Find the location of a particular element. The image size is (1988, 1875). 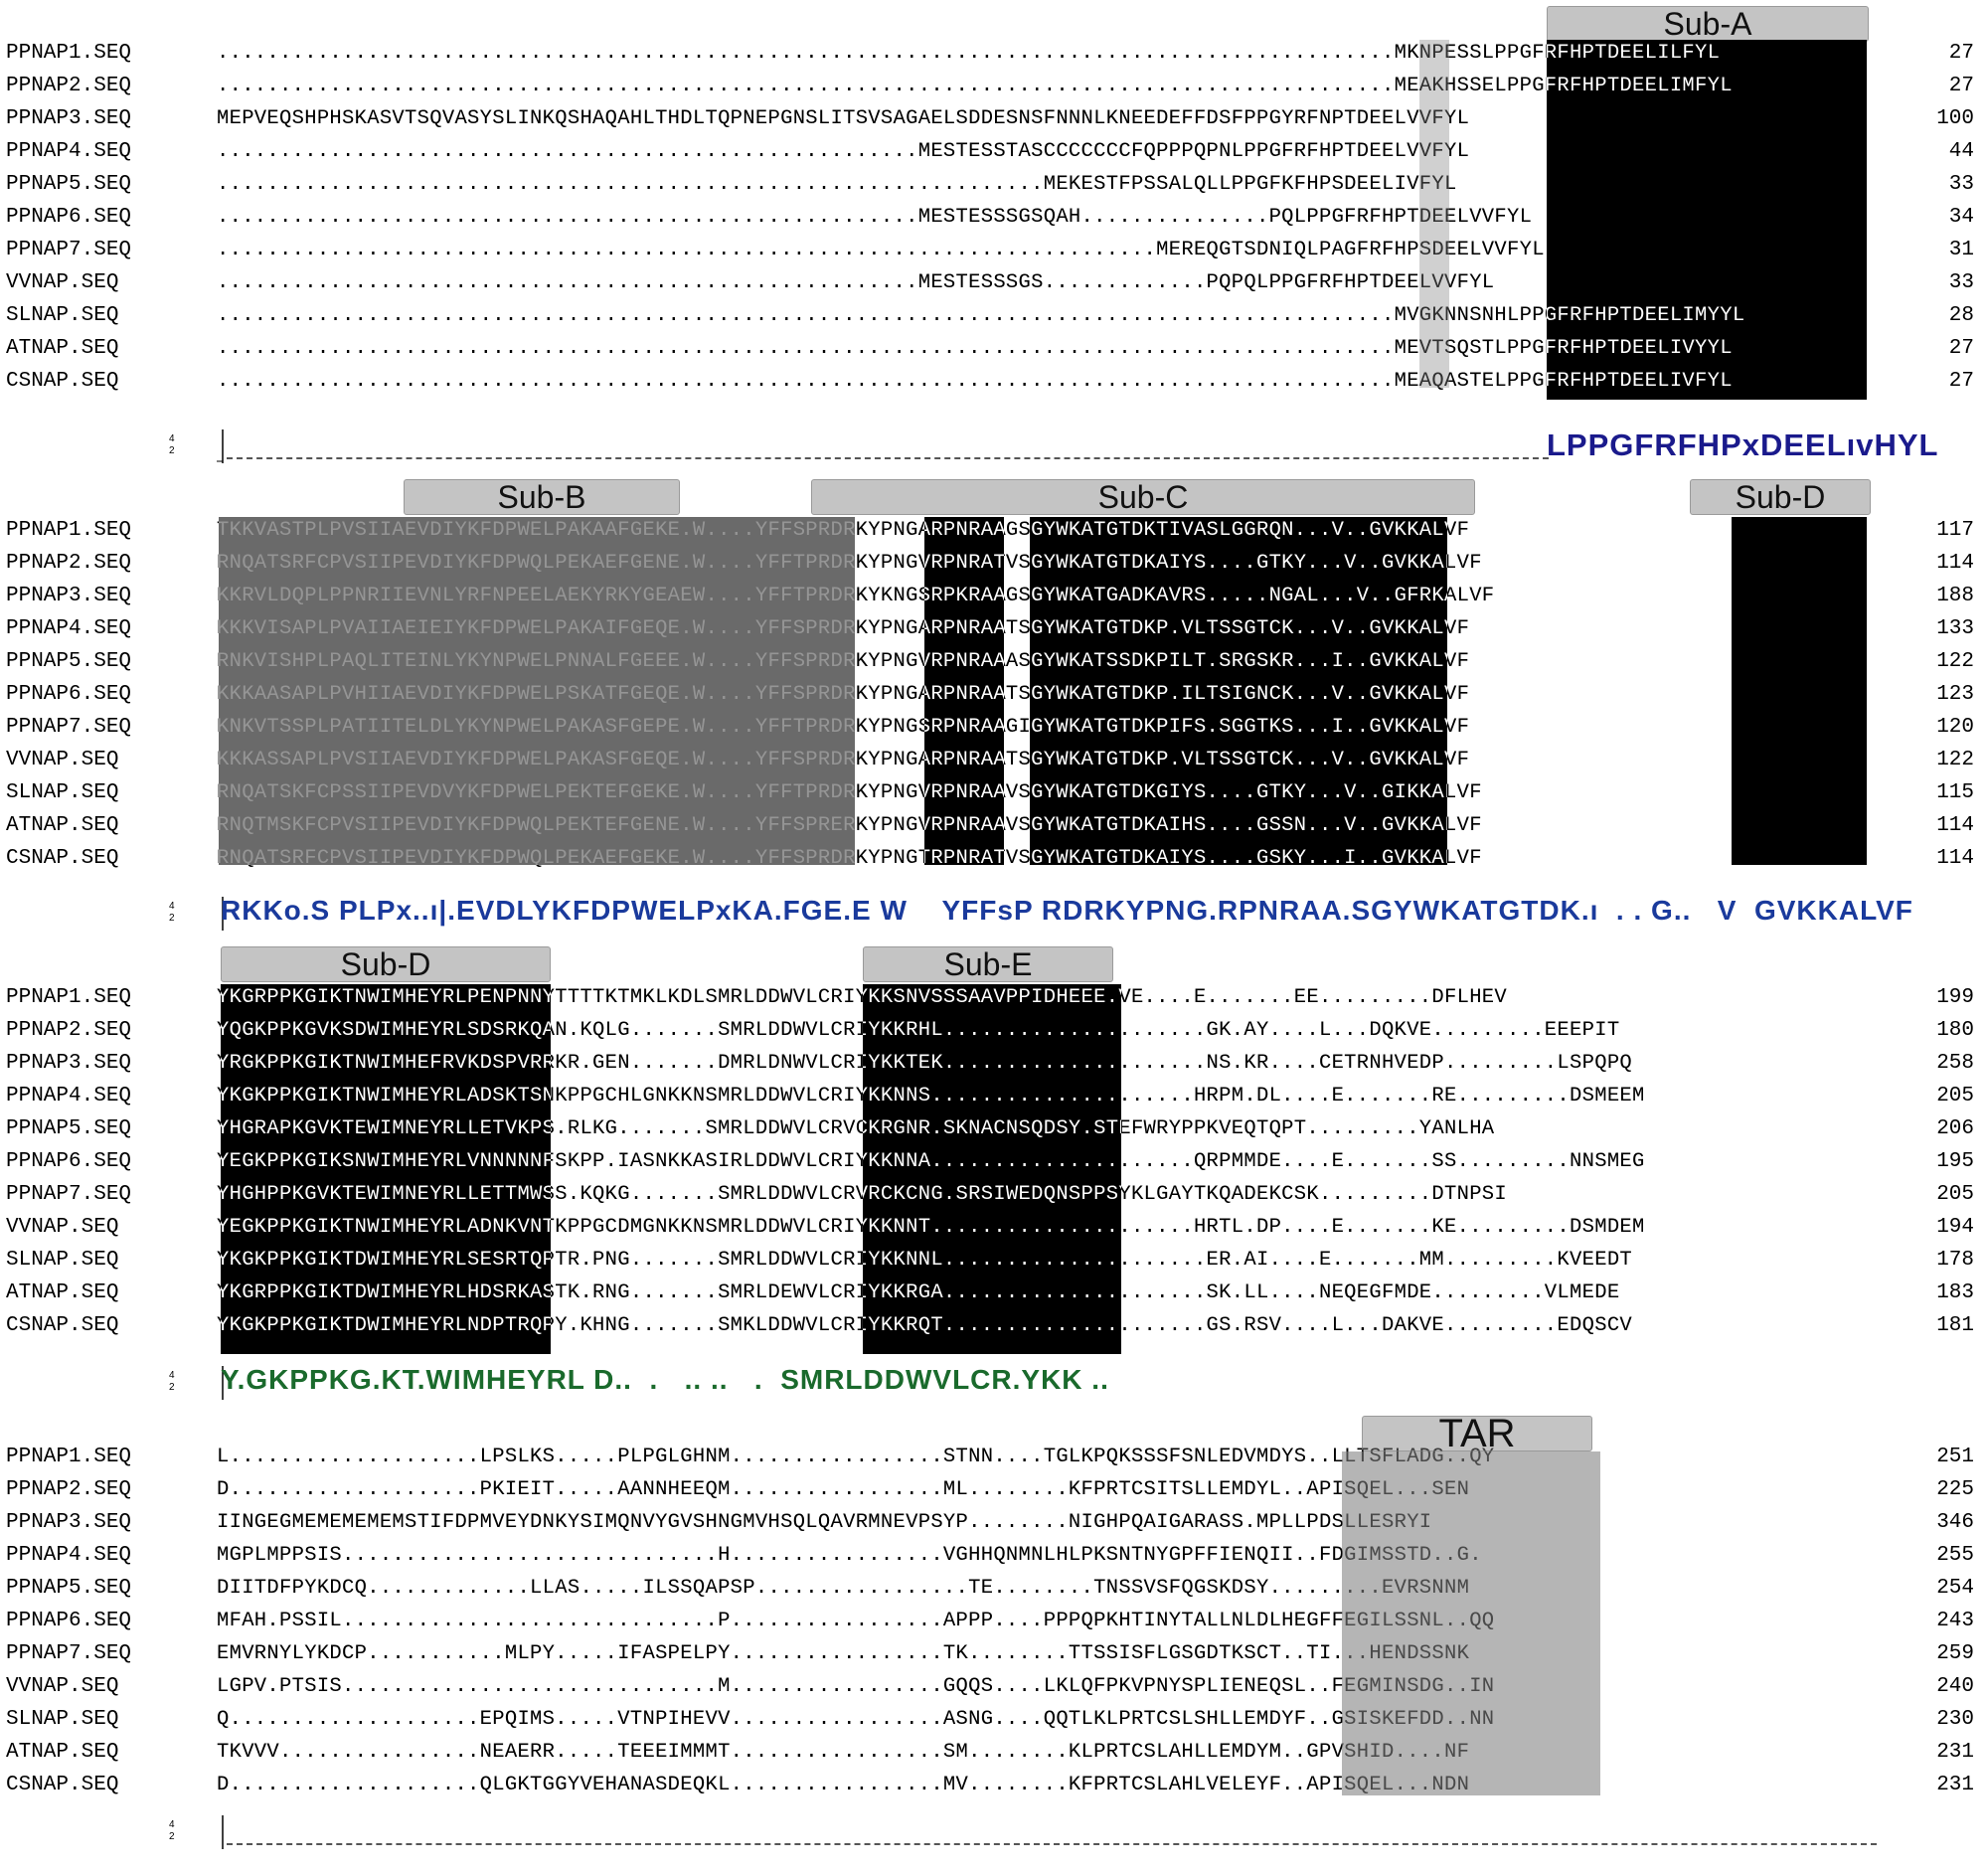

residue-count: 188 is located at coordinates (1955, 596).